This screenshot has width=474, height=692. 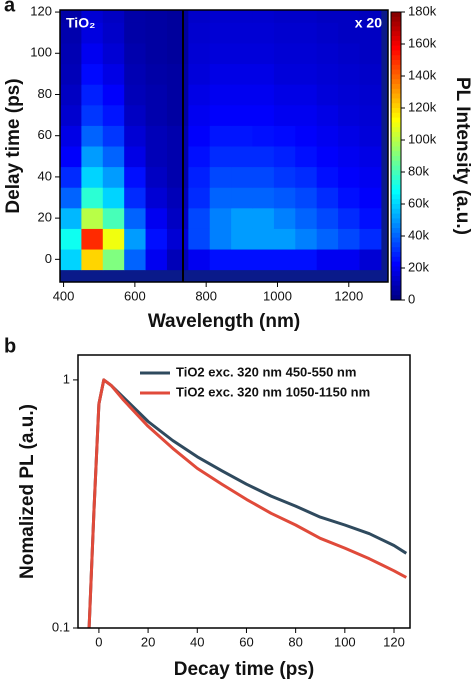 I want to click on x-tick-label: 40, so click(x=197, y=641).